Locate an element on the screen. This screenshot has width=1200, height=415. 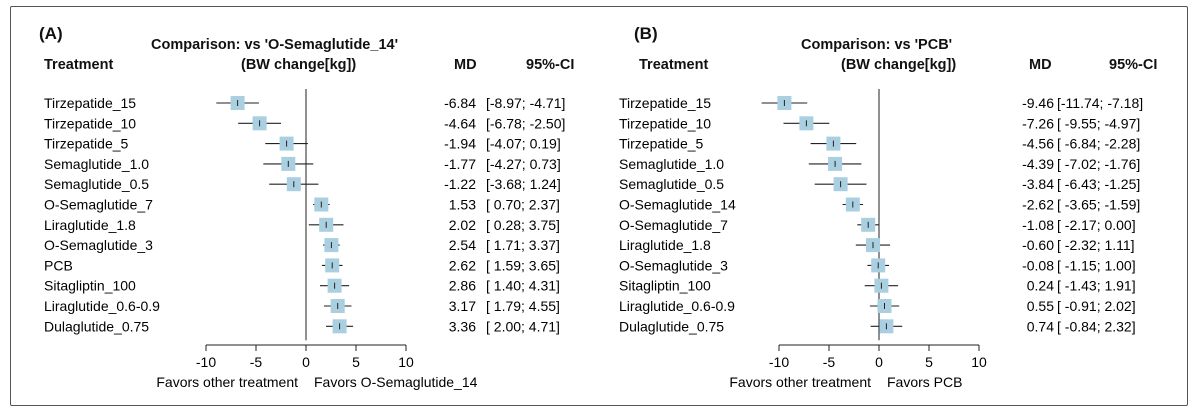
ci-value: [ -2.32; 1.11] is located at coordinates (1096, 245).